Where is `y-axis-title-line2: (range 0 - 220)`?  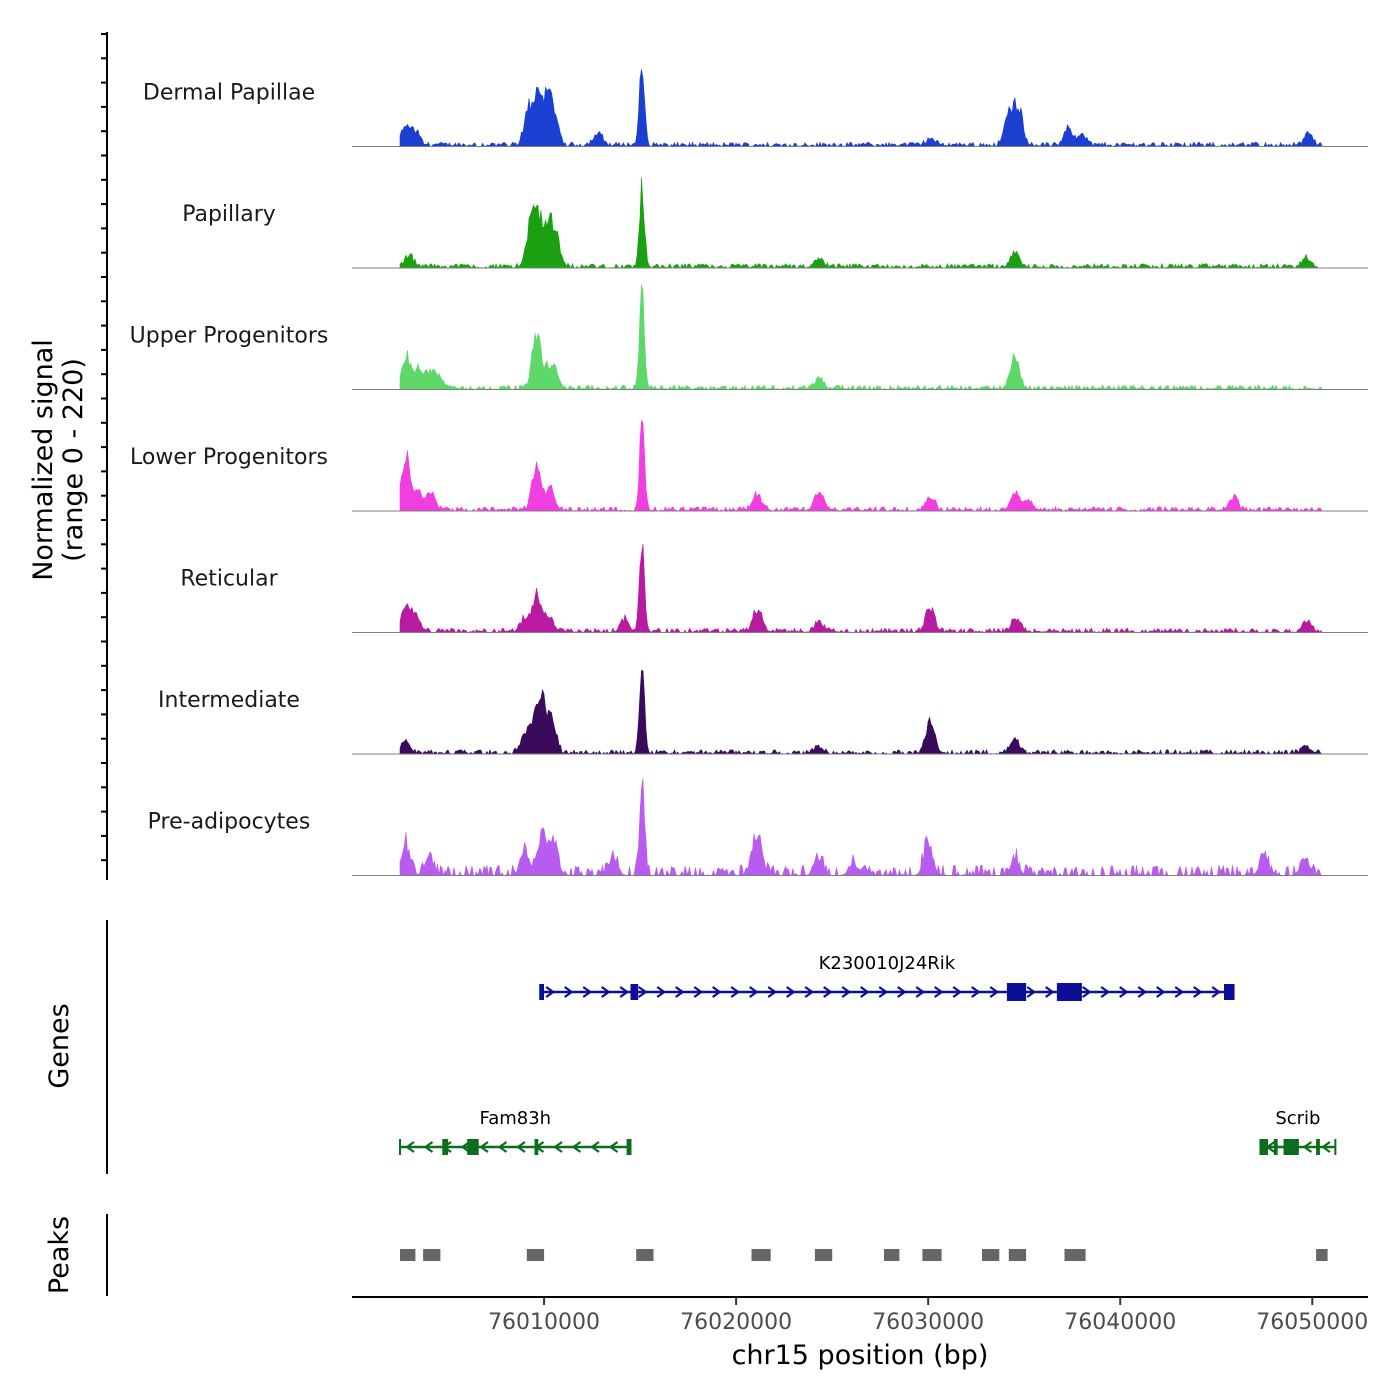
y-axis-title-line2: (range 0 - 220) is located at coordinates (73, 460).